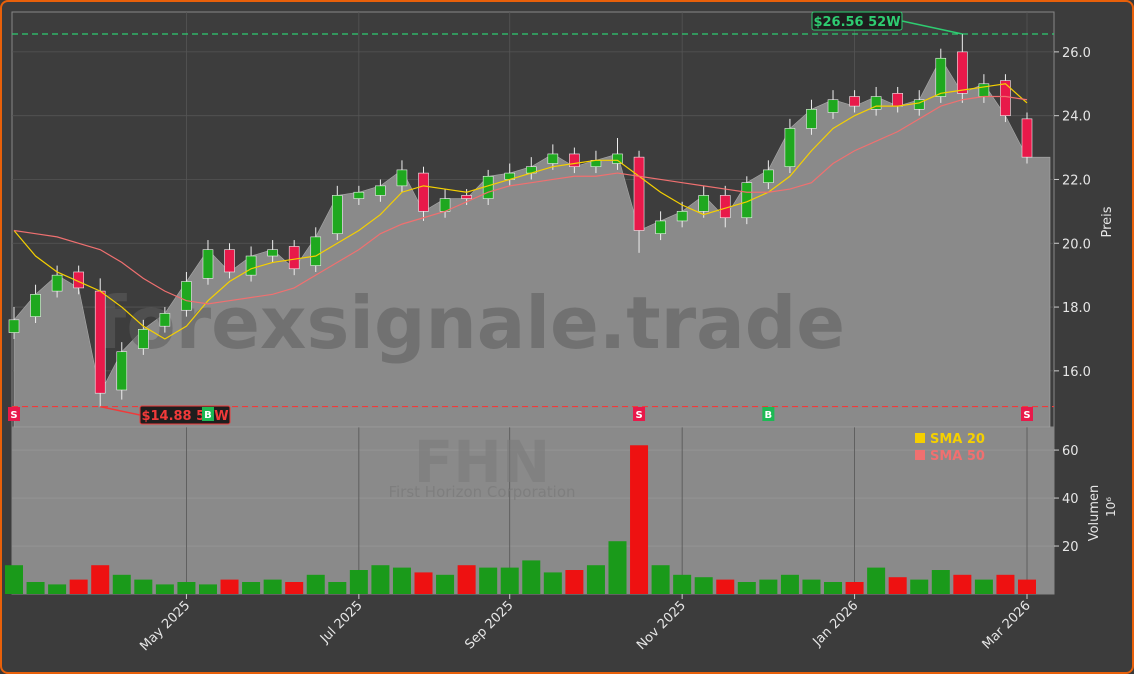 This screenshot has height=674, width=1134. I want to click on y2-tick-label: 20, so click(1070, 547).